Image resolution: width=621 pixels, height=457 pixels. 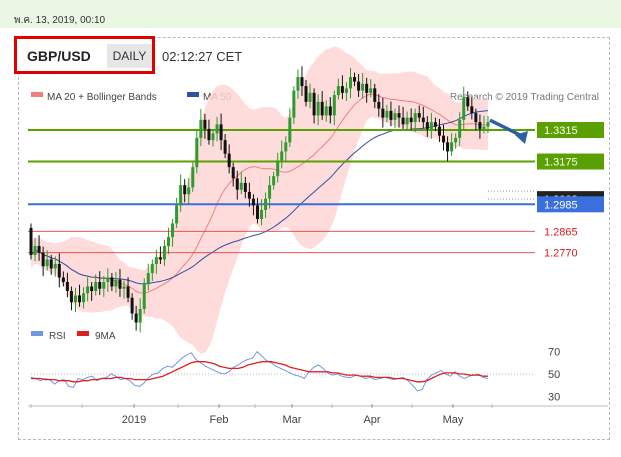 I want to click on level-tag-1.3175-box, so click(x=570, y=161).